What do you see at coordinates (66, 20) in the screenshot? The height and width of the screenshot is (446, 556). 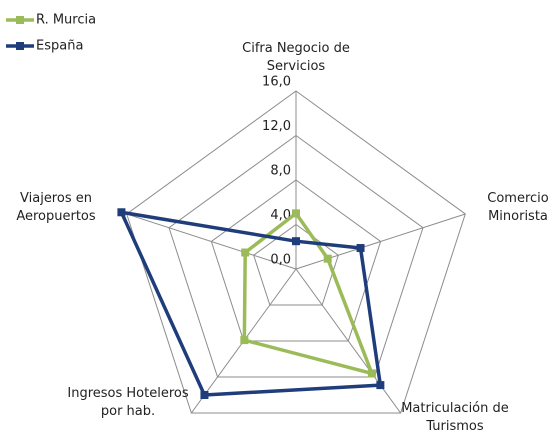 I see `legend-label: R. Murcia` at bounding box center [66, 20].